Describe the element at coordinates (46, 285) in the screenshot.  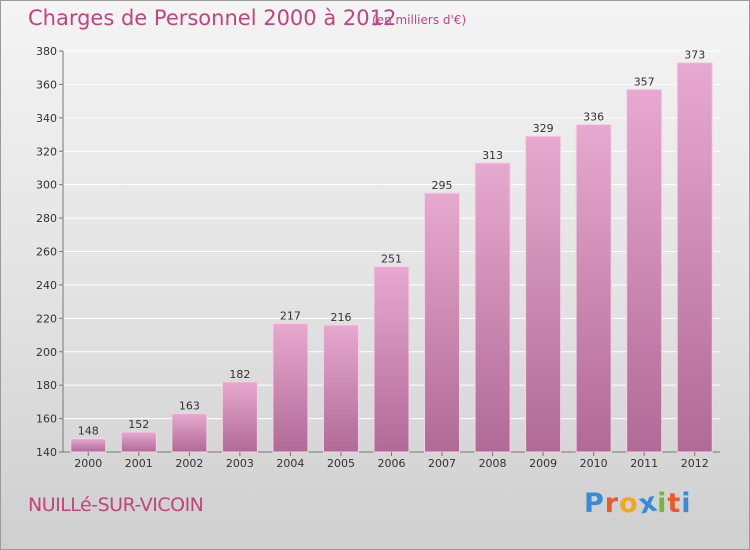
I see `y-tick-label: 240` at that location.